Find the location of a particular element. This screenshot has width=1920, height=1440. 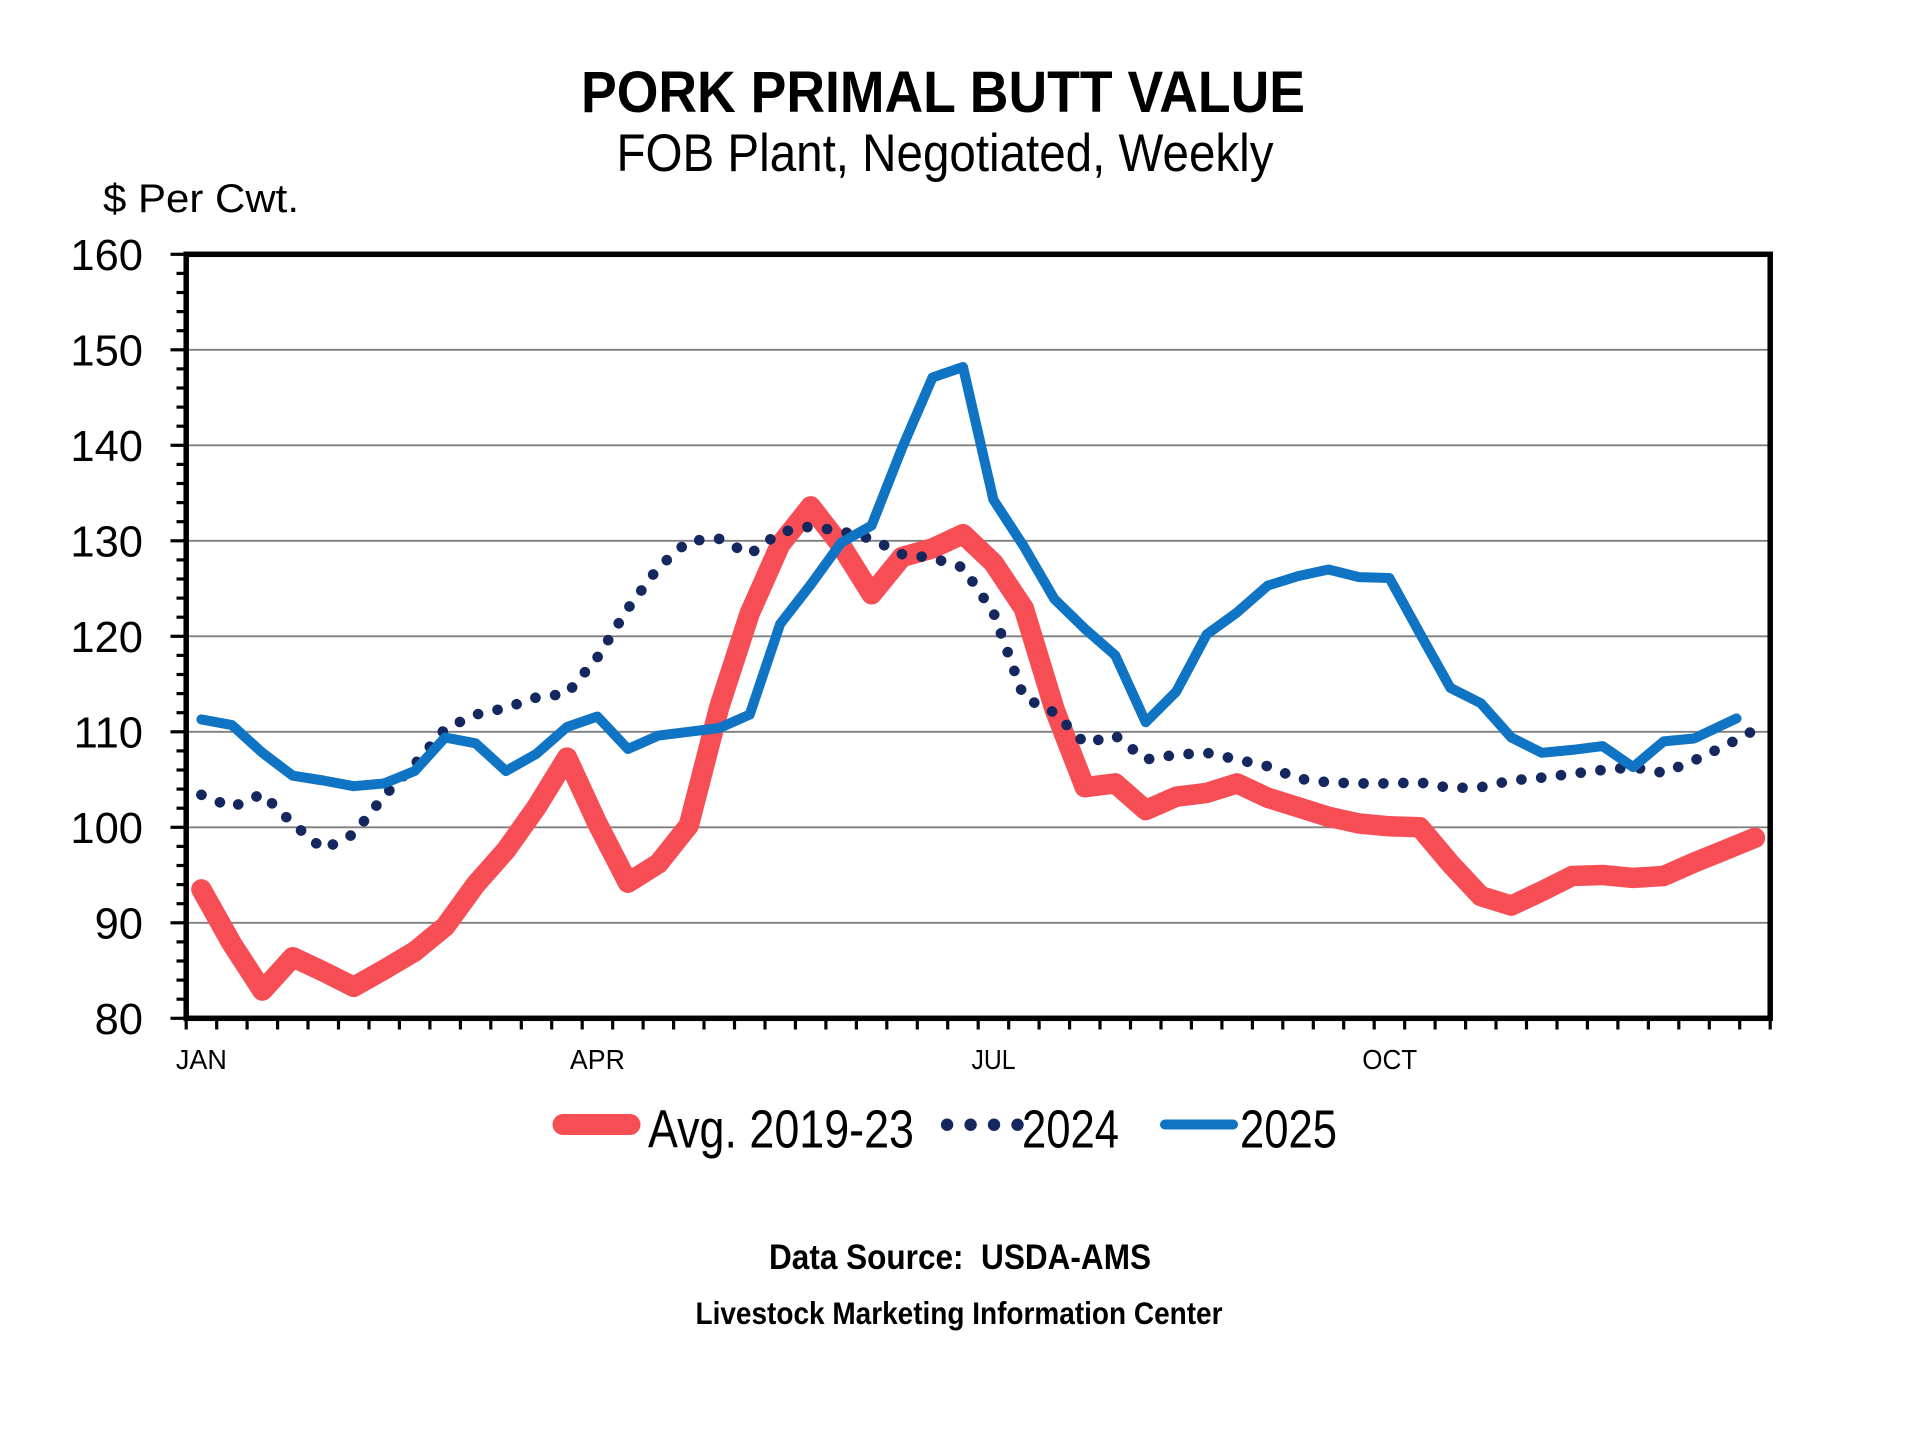

svg-text:Livestock Marketing Informatio: Livestock Marketing Information Center is located at coordinates (959, 1313).